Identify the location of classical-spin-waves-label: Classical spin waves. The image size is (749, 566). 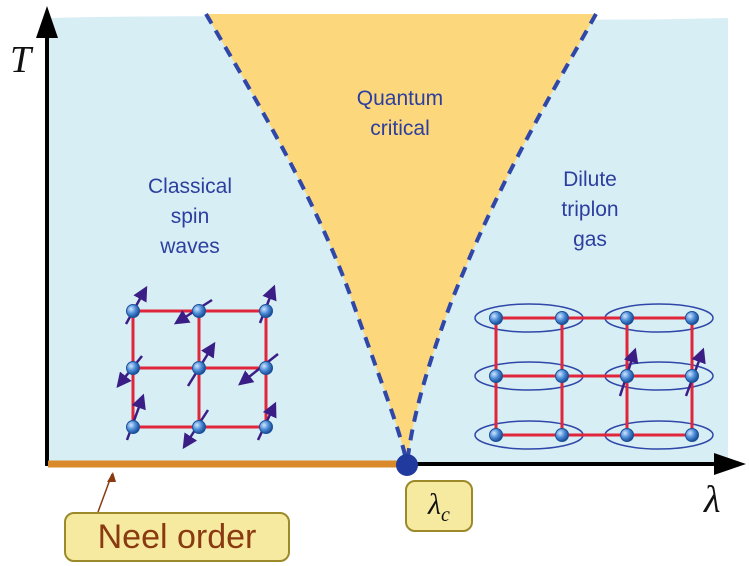
(190, 217).